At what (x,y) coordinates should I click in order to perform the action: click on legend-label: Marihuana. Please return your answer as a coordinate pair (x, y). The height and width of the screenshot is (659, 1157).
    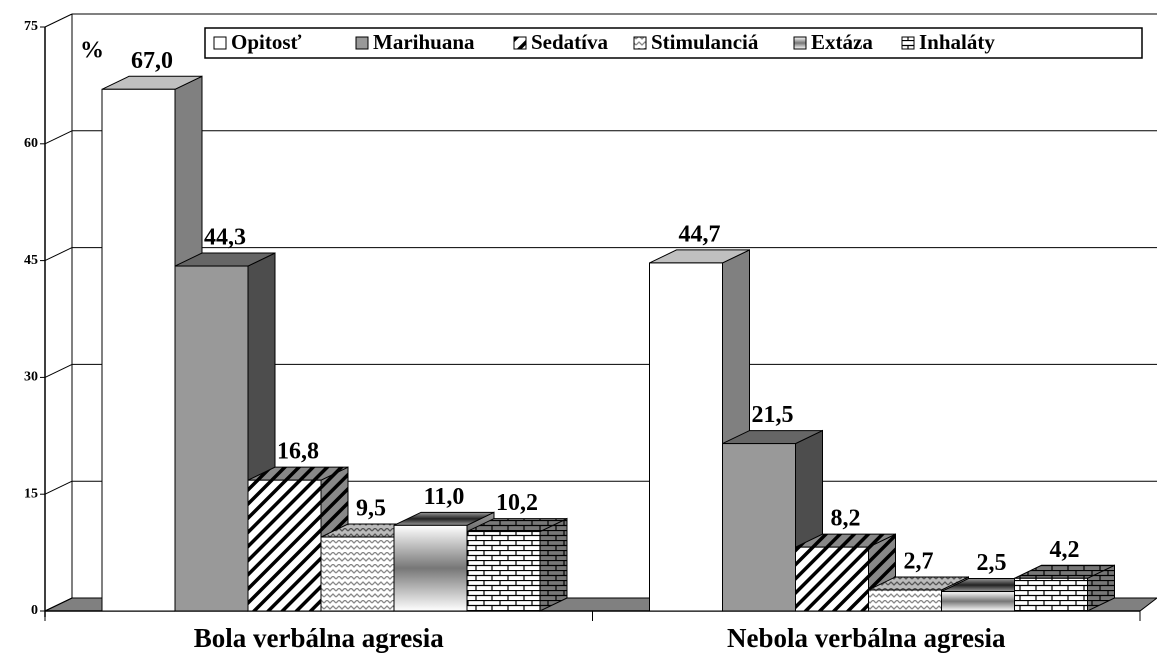
    Looking at the image, I should click on (424, 42).